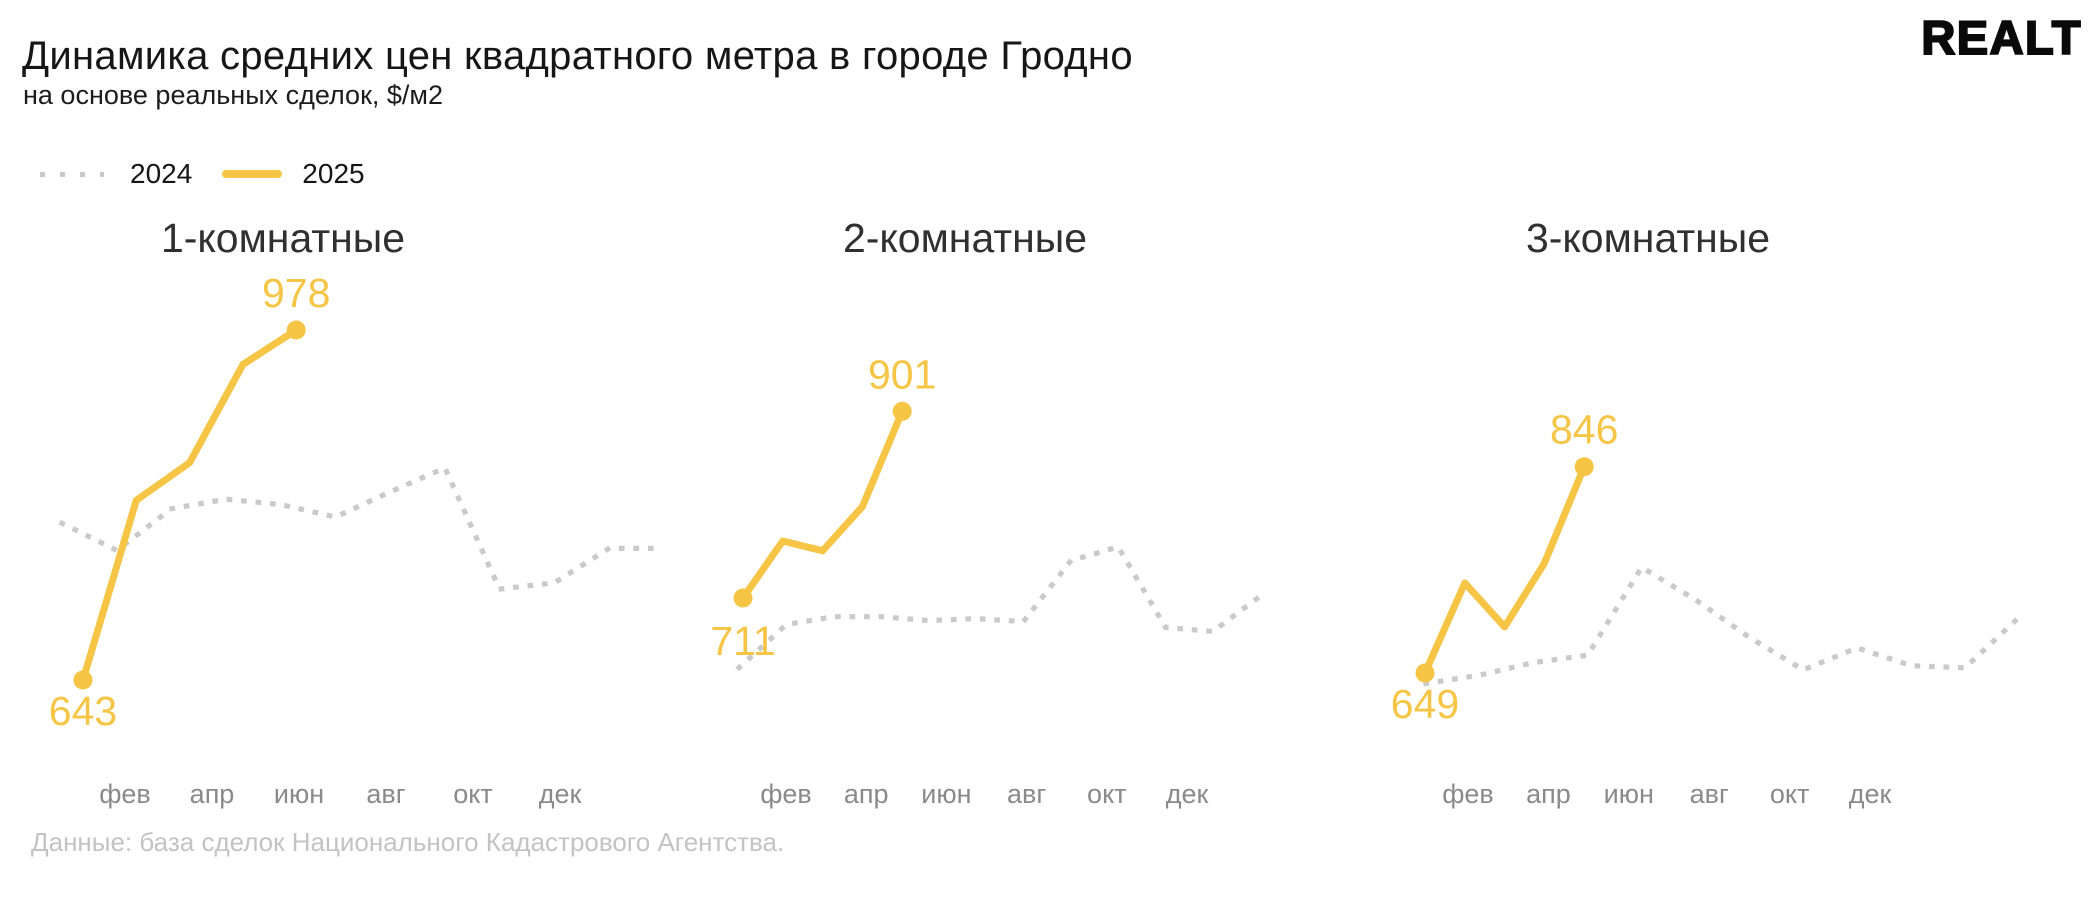 The height and width of the screenshot is (900, 2100). I want to click on chart-legend: 2024 2025, so click(202, 174).